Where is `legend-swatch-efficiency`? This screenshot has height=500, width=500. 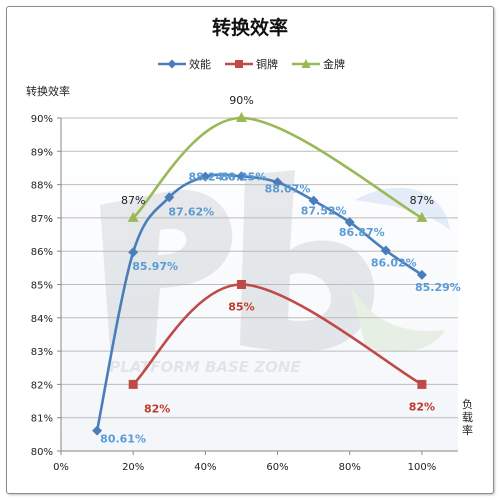
legend-swatch-efficiency is located at coordinates (172, 64).